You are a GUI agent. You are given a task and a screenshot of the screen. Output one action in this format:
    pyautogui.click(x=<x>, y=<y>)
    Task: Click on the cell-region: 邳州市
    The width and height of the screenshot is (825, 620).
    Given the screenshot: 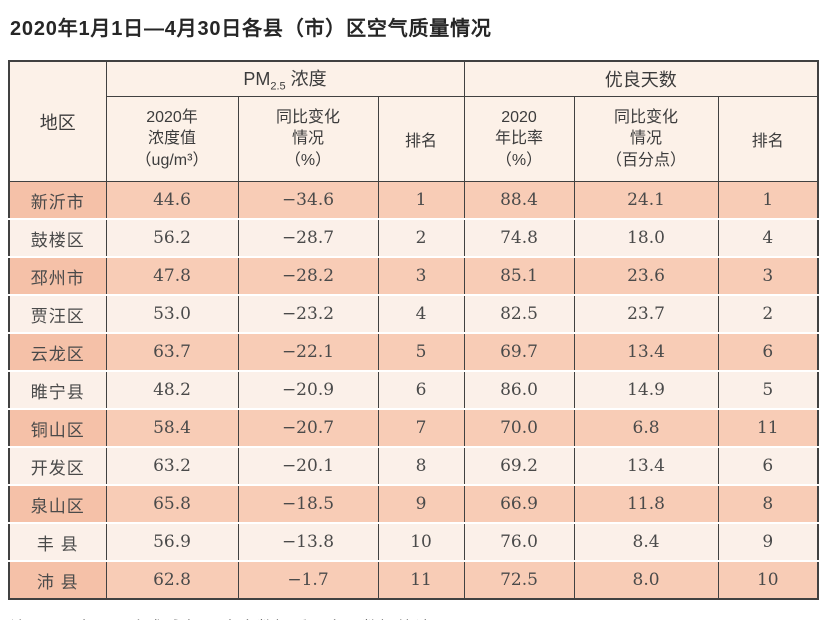 What is the action you would take?
    pyautogui.click(x=57, y=275)
    